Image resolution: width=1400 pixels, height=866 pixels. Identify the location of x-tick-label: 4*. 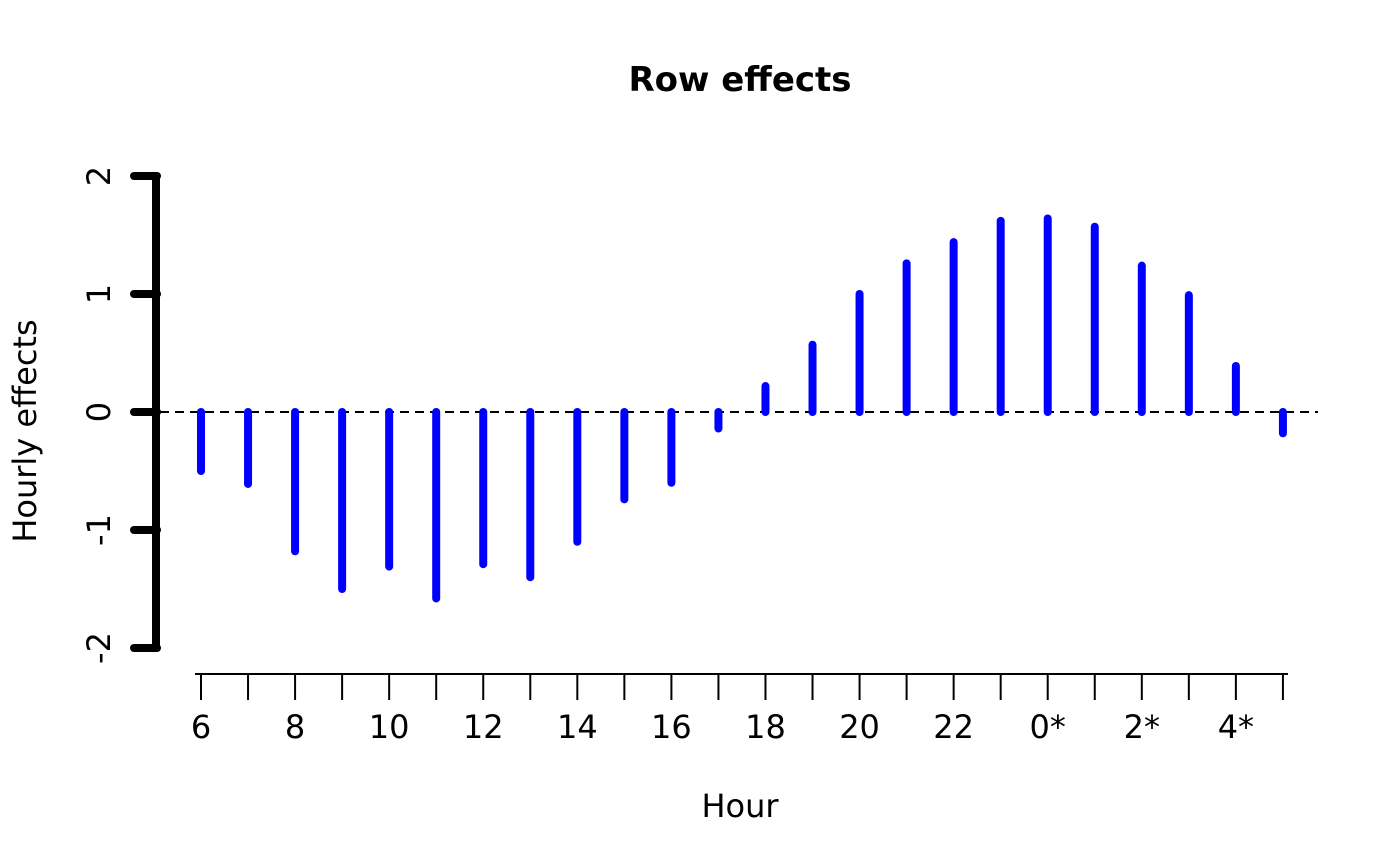
(1236, 727).